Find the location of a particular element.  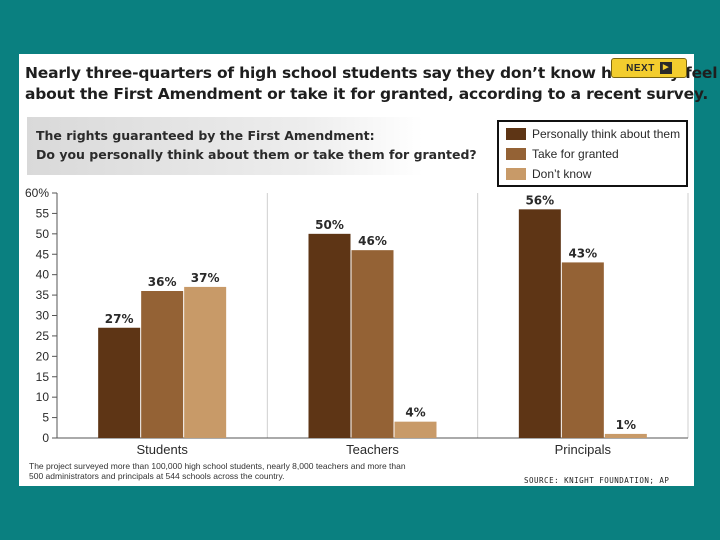

y-tick-label: 10 is located at coordinates (43, 397).